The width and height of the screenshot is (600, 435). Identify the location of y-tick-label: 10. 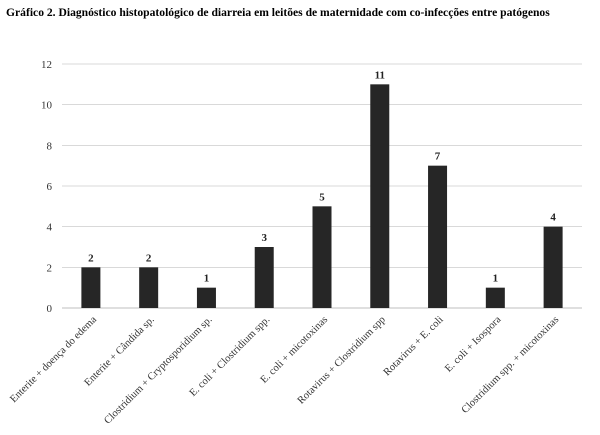
(47, 106).